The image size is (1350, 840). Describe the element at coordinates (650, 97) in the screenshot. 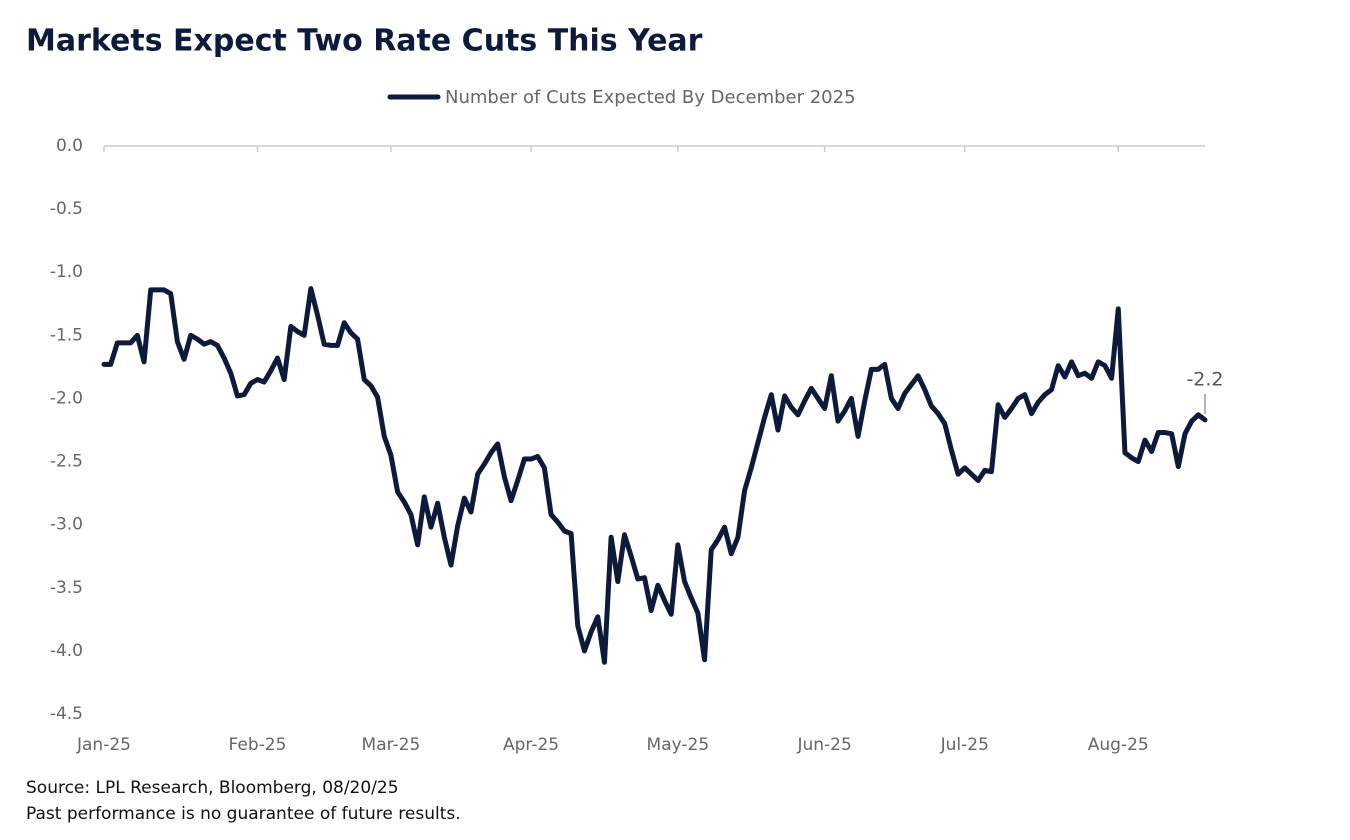

I see `legend-label: Number of Cuts Expected By December 2025` at that location.